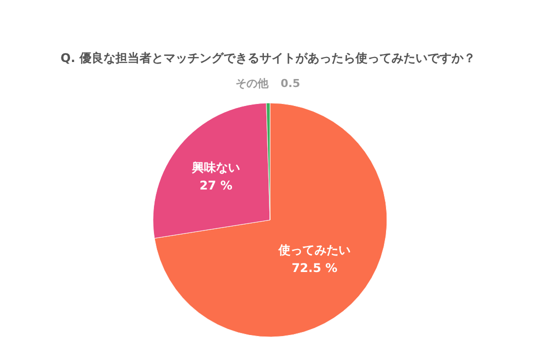 The height and width of the screenshot is (357, 536). What do you see at coordinates (313, 249) in the screenshot?
I see `slice-label: 使ってみたい` at bounding box center [313, 249].